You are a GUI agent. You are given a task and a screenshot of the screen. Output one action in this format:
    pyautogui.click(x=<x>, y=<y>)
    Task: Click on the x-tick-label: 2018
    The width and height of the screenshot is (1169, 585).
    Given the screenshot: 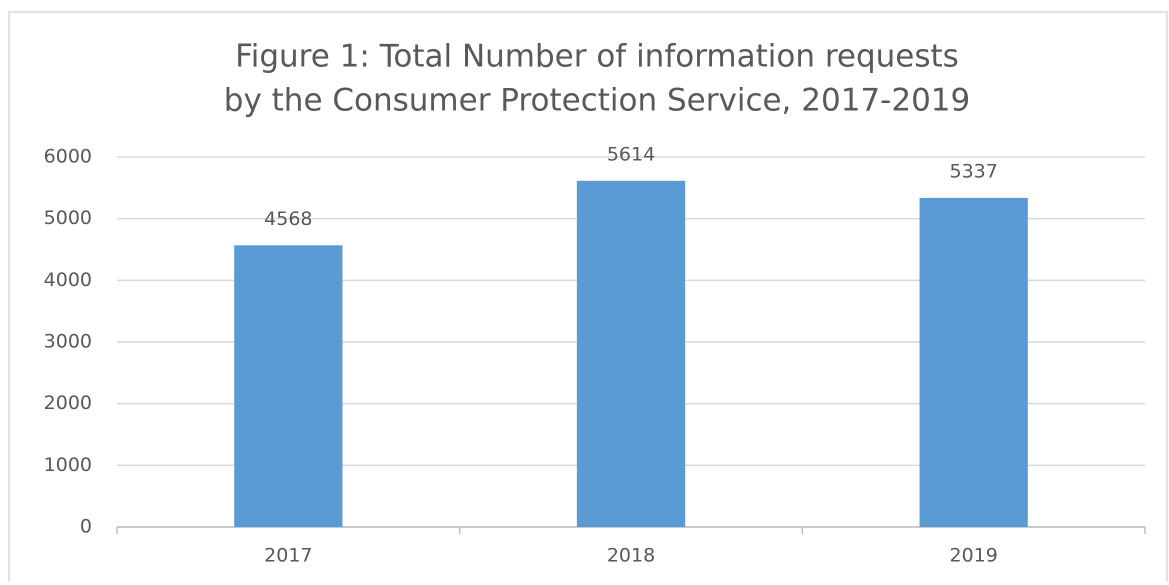 What is the action you would take?
    pyautogui.click(x=631, y=556)
    